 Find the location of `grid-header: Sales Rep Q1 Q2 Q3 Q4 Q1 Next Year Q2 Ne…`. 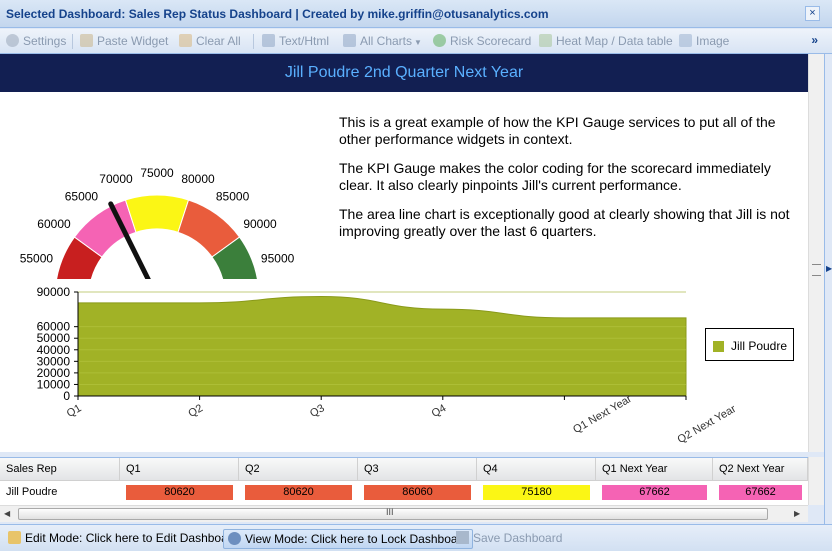

grid-header: Sales Rep Q1 Q2 Q3 Q4 Q1 Next Year Q2 Ne… is located at coordinates (404, 469).